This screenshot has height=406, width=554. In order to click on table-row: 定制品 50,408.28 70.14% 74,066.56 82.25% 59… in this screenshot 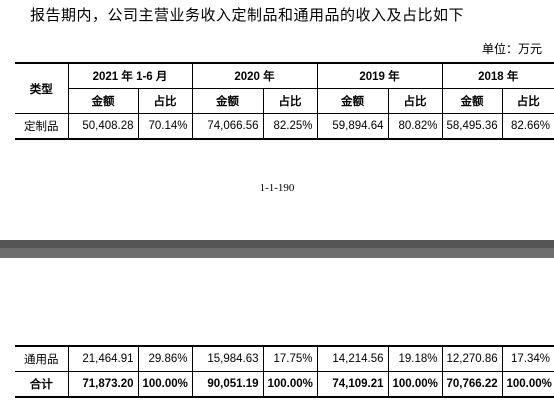, I will do `click(284, 126)`.